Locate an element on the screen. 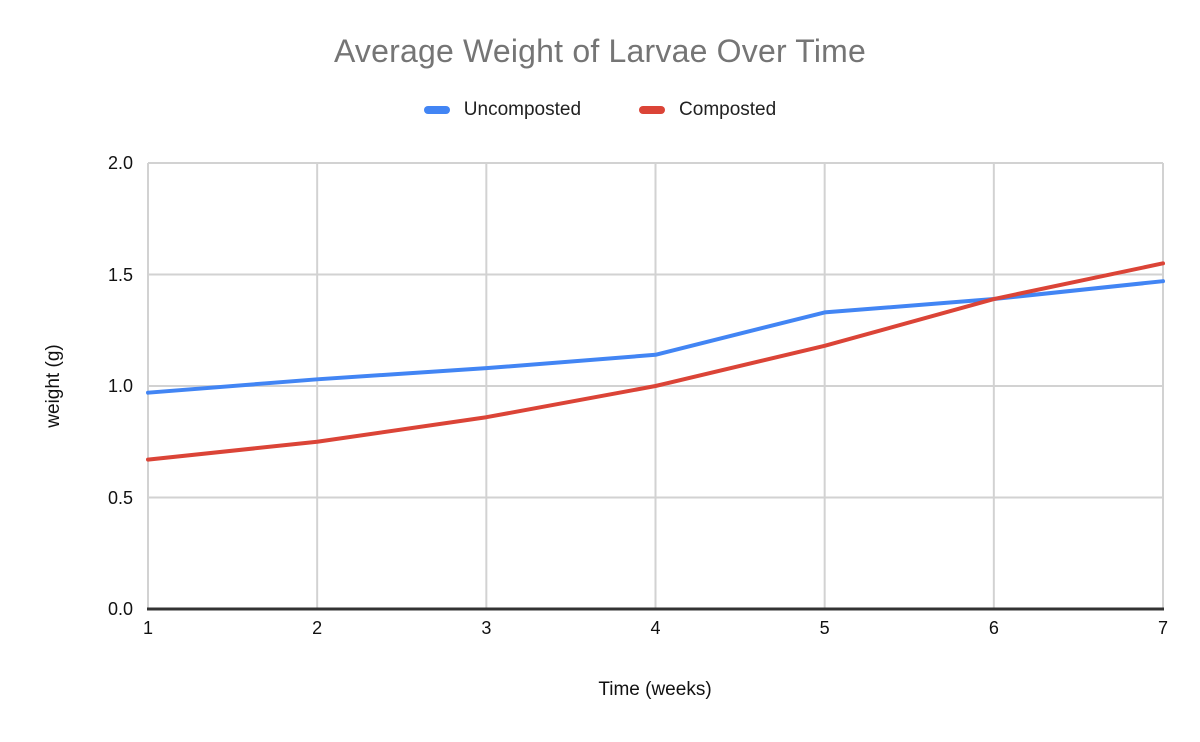 This screenshot has height=742, width=1200. legend-label: Composted is located at coordinates (728, 109).